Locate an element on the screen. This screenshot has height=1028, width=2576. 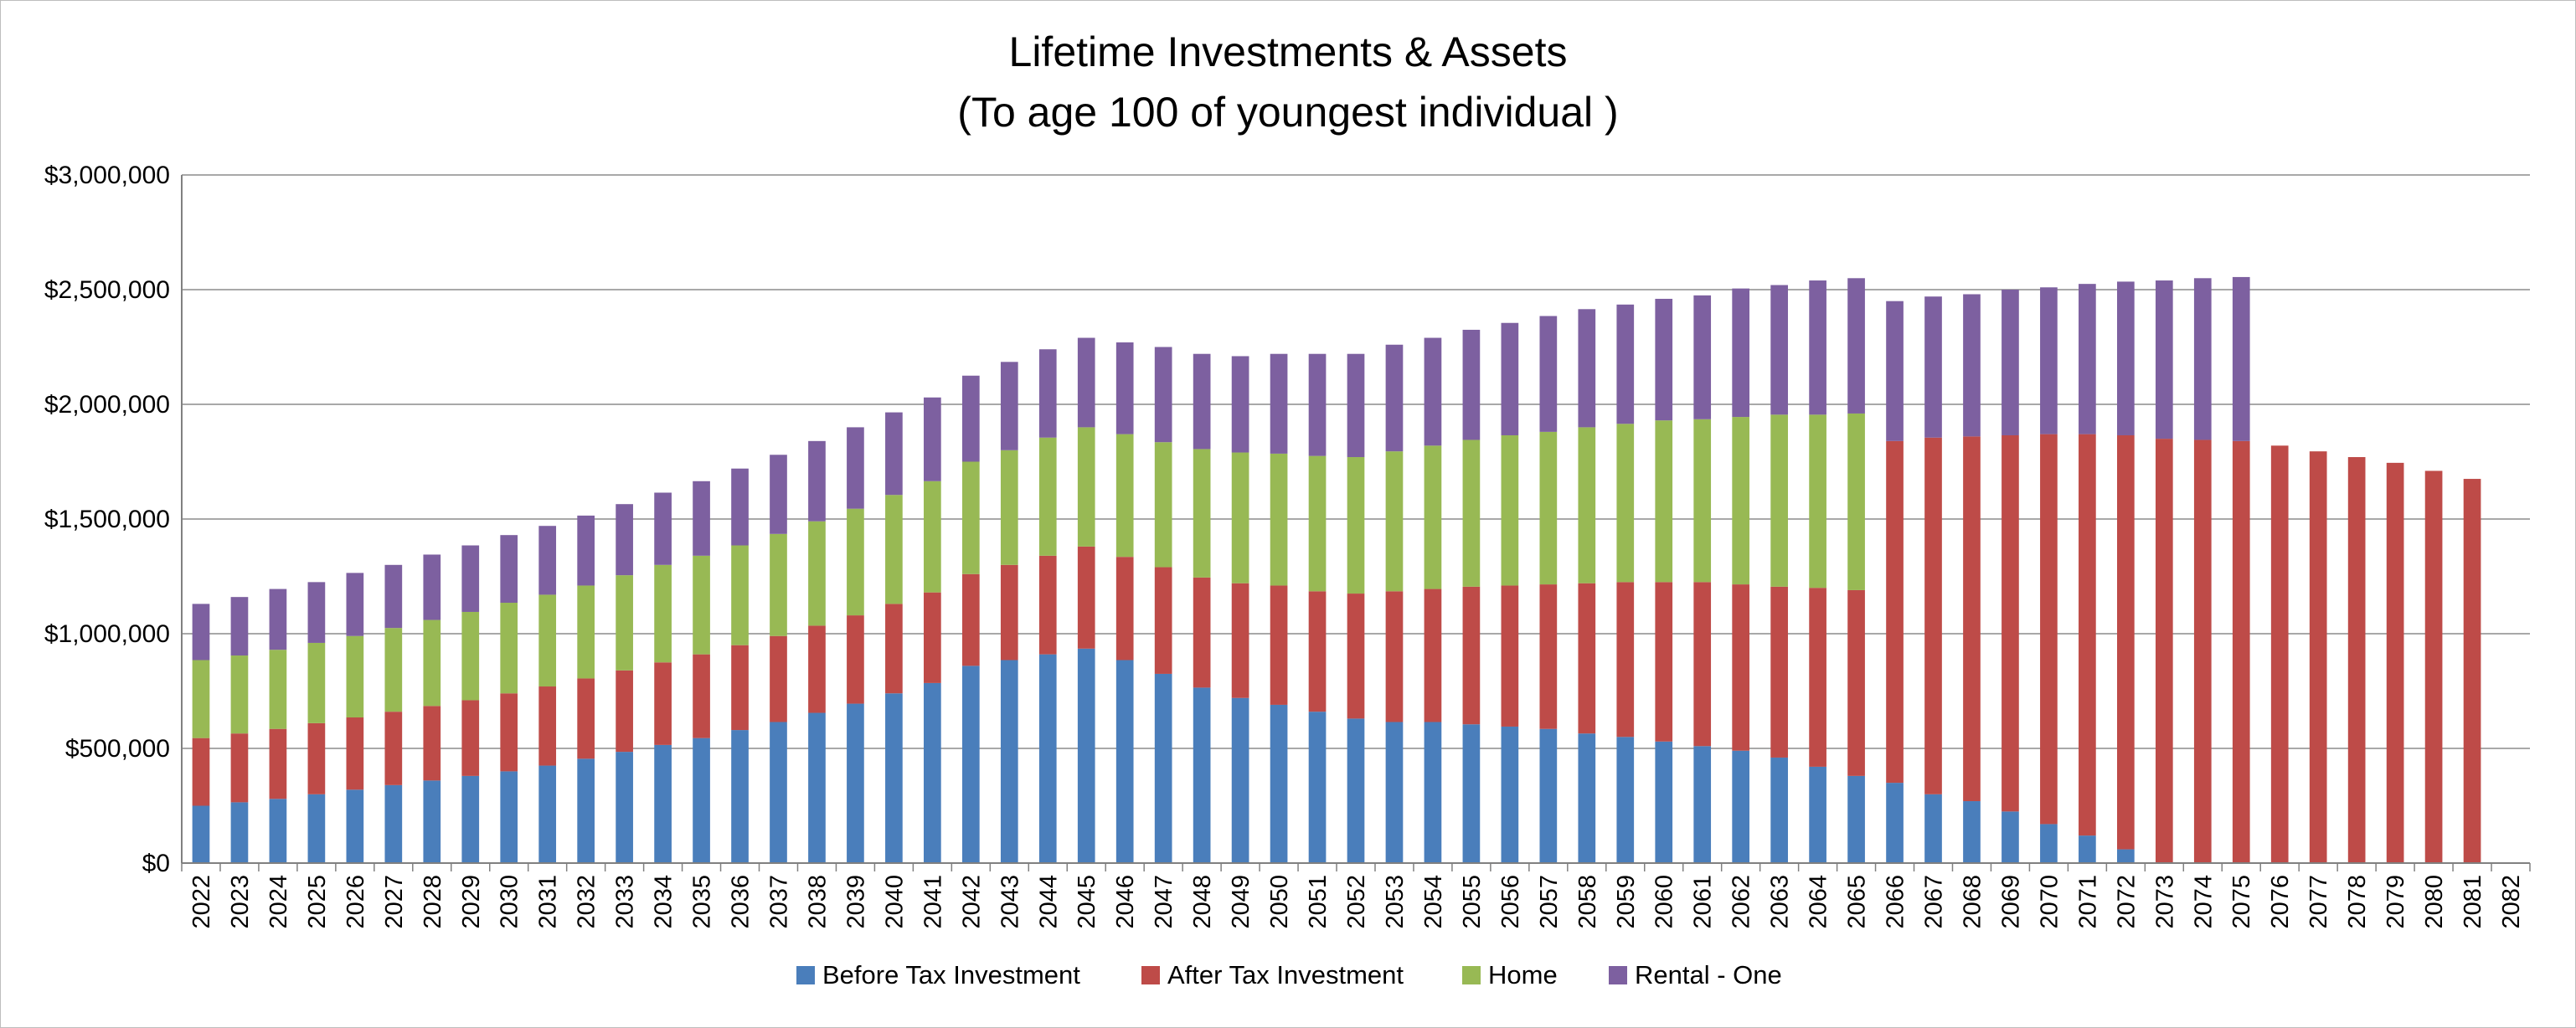
x-tick-label: 2031 is located at coordinates (548, 902).